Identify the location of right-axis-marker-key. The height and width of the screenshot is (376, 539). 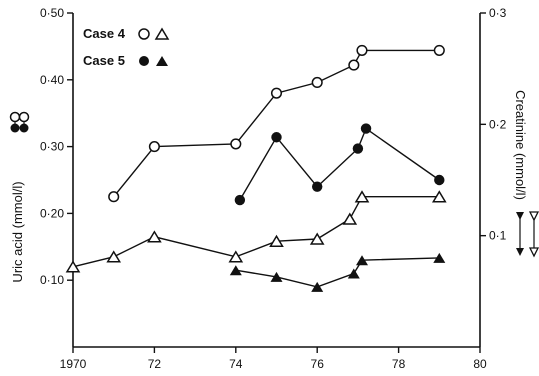
(527, 234).